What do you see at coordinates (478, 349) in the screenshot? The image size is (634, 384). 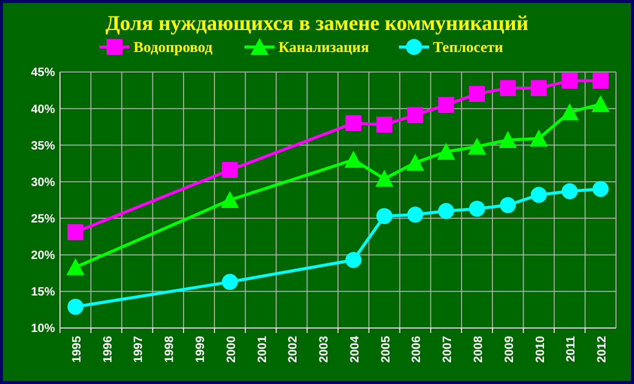 I see `x-tick-label: 2008` at bounding box center [478, 349].